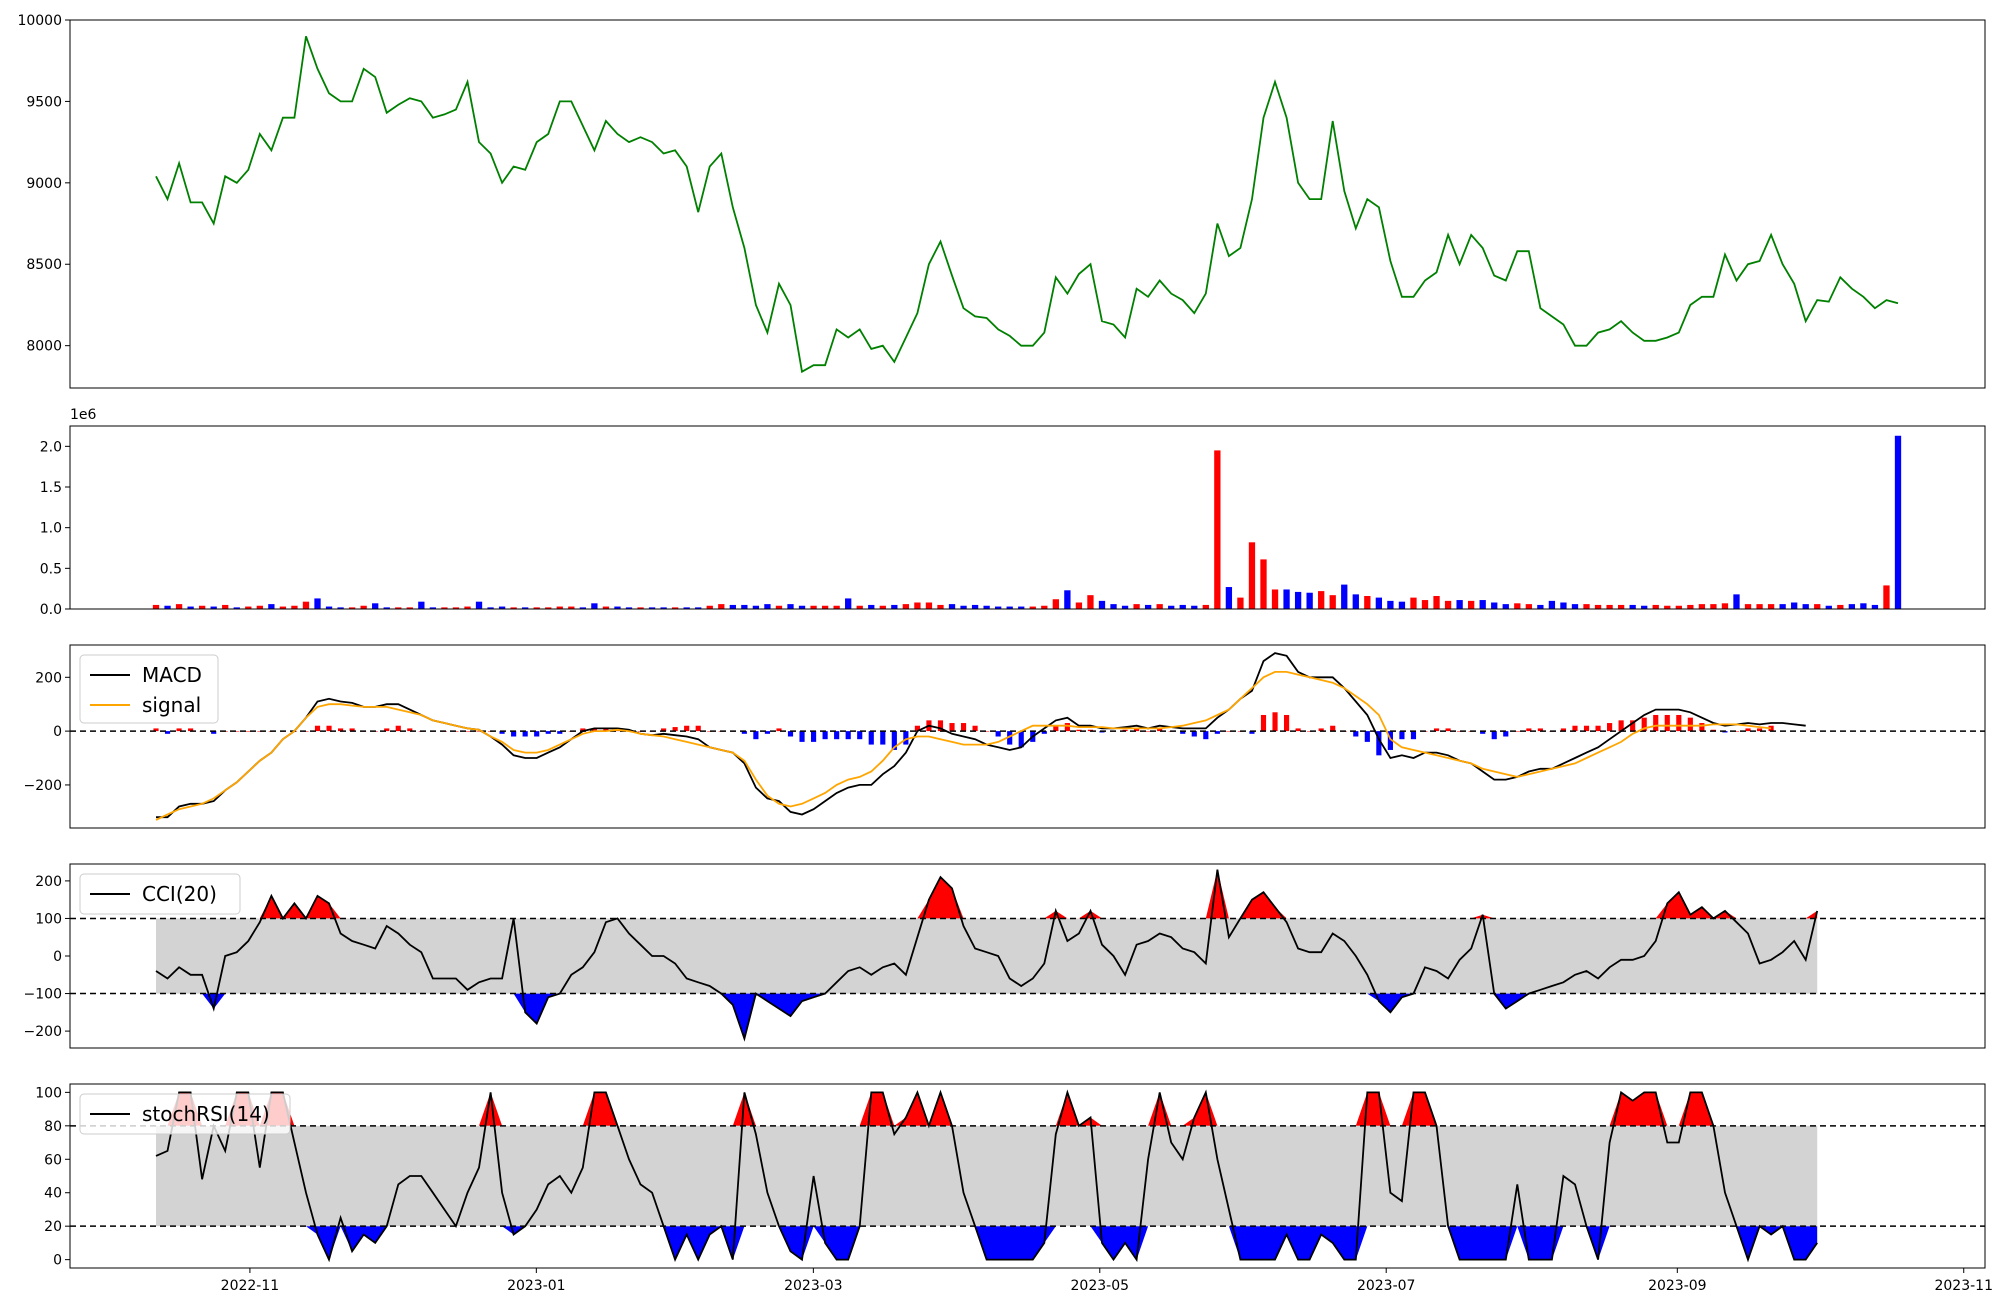 The image size is (2000, 1305). What do you see at coordinates (39, 21) in the screenshot?
I see `price-ytick-label: 10000` at bounding box center [39, 21].